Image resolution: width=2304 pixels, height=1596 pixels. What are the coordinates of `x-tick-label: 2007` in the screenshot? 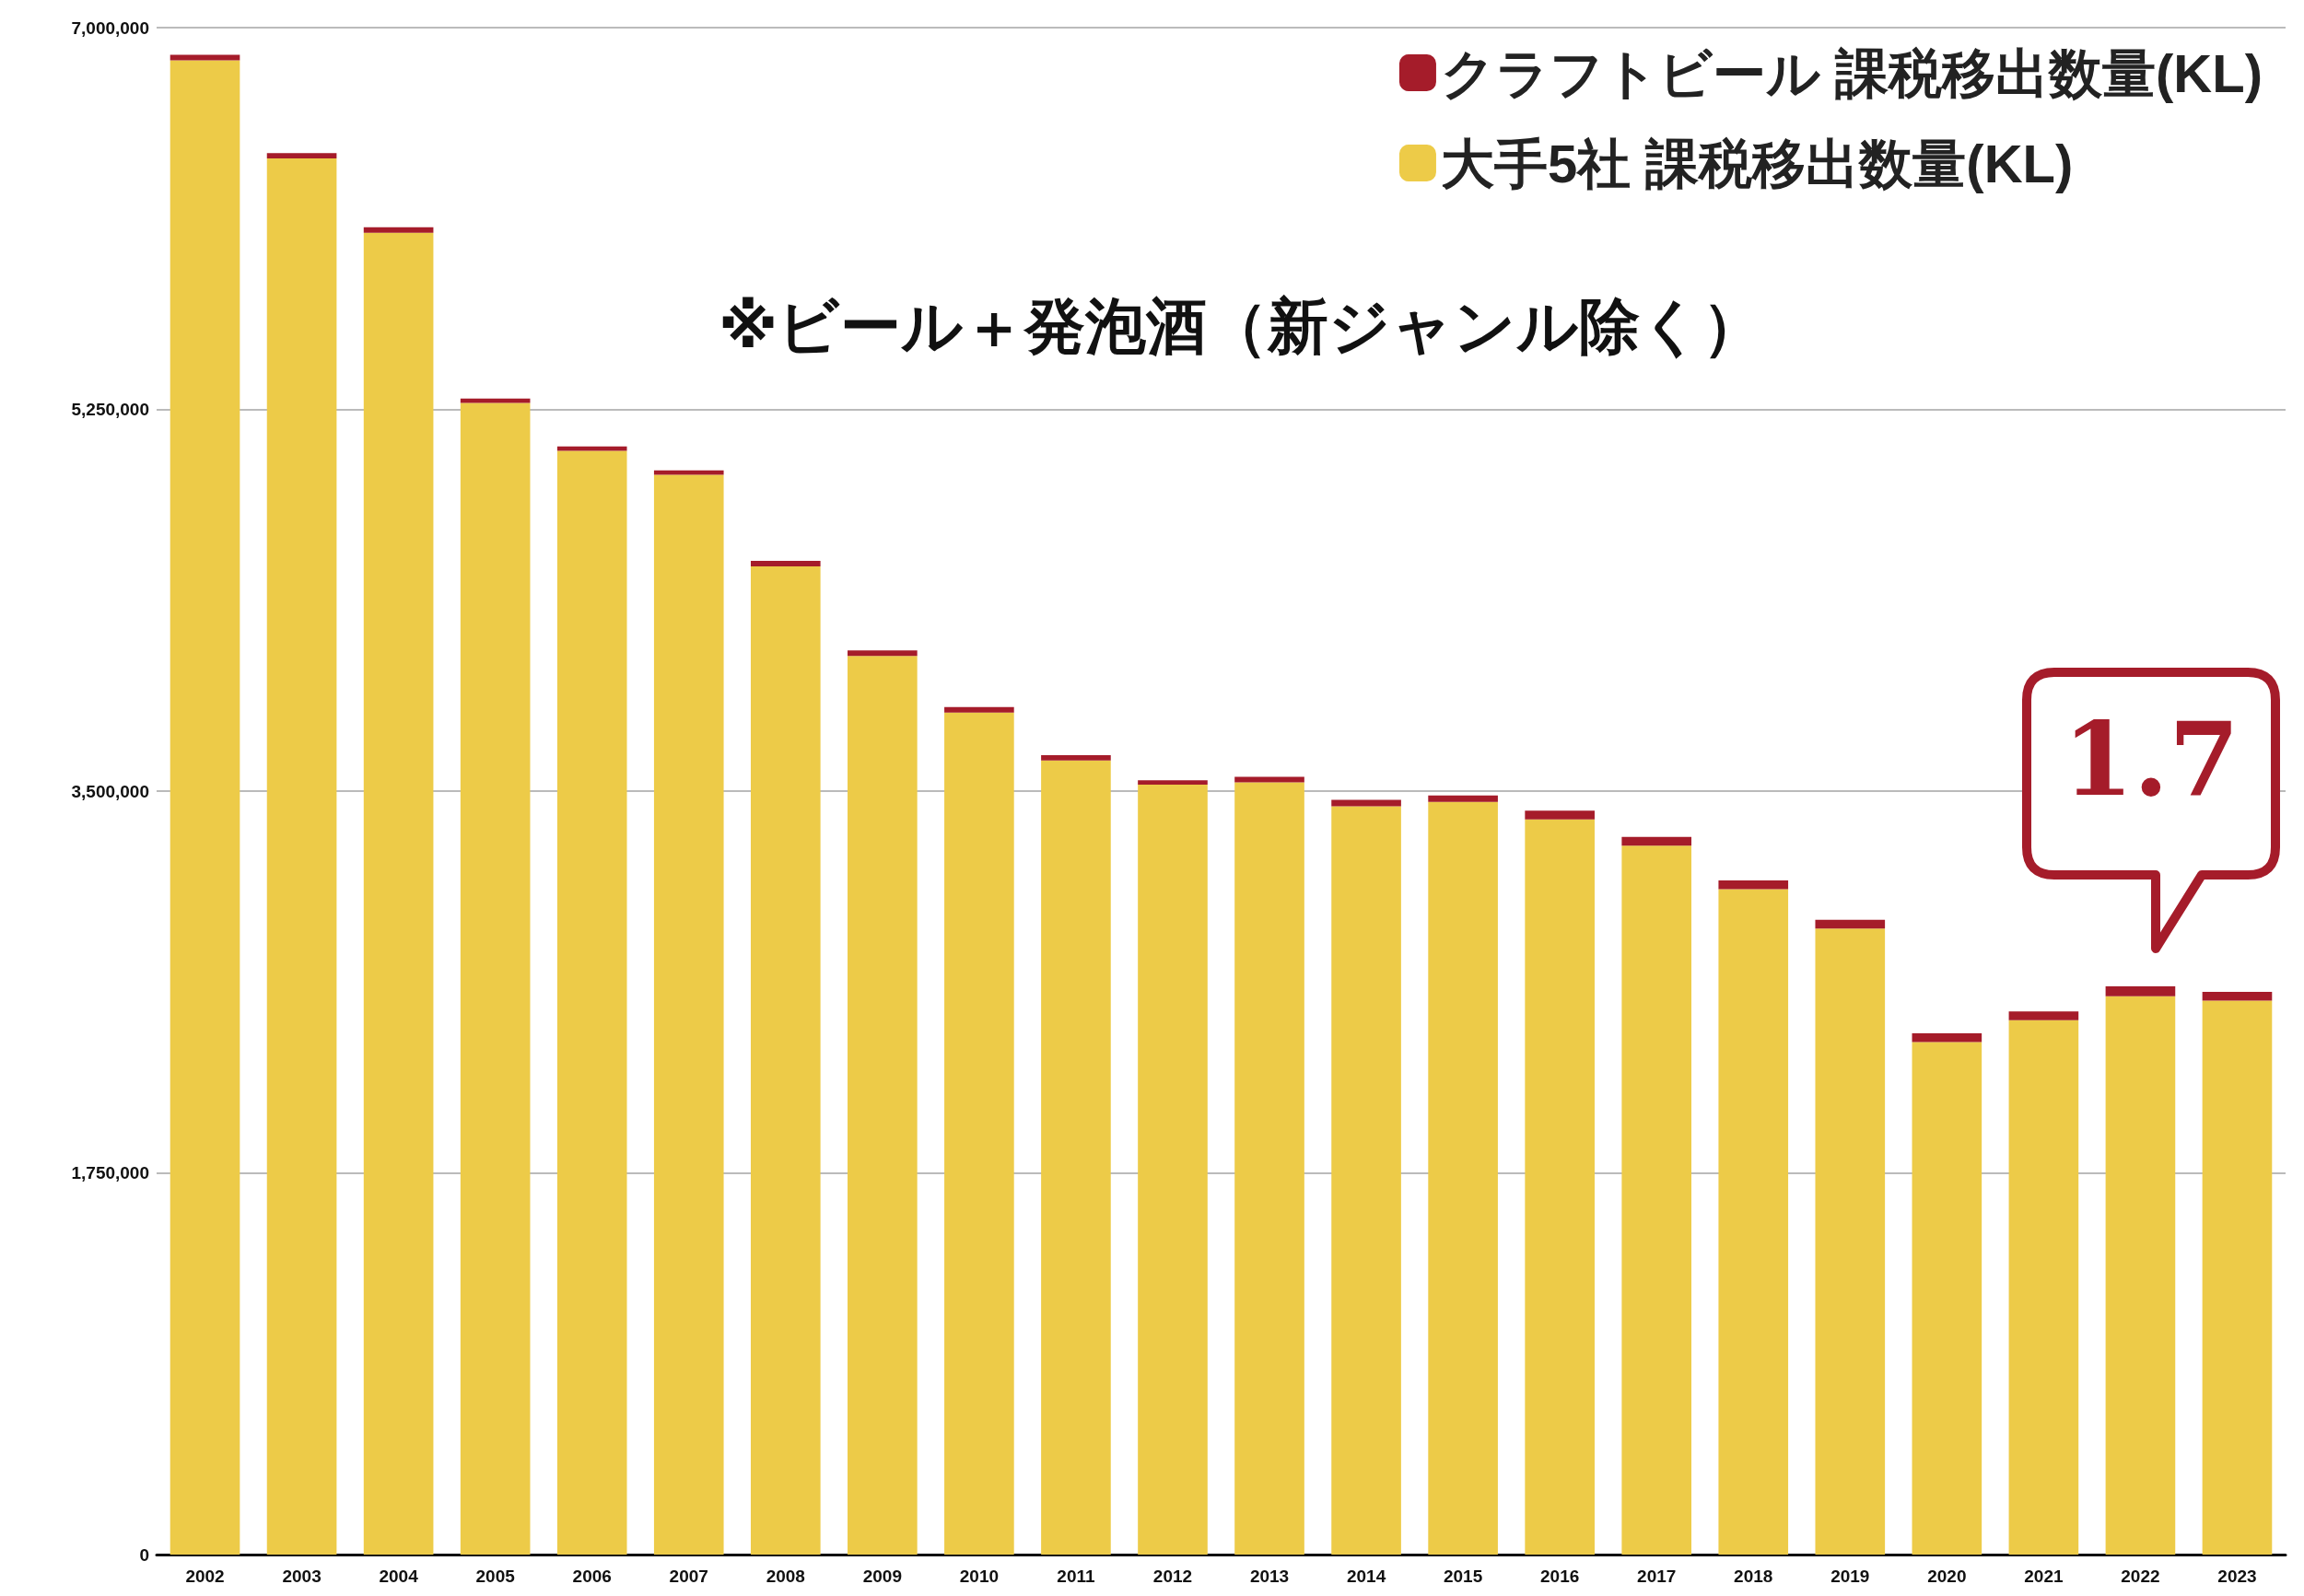 It's located at (689, 1577).